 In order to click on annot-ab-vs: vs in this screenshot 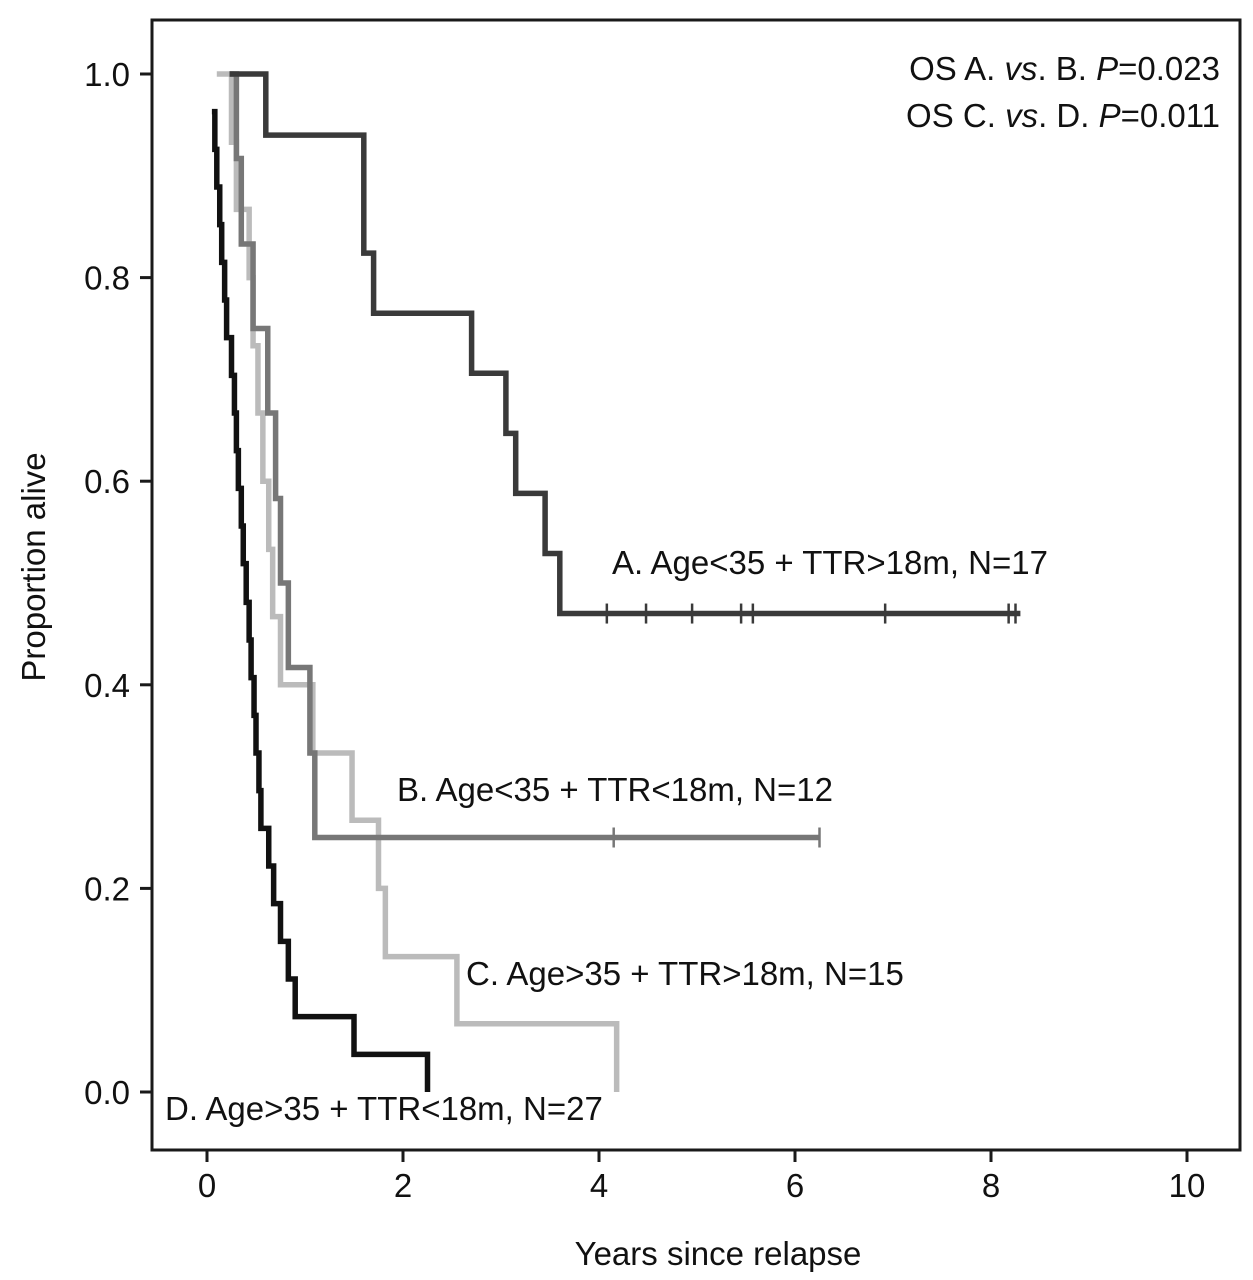, I will do `click(1020, 68)`.